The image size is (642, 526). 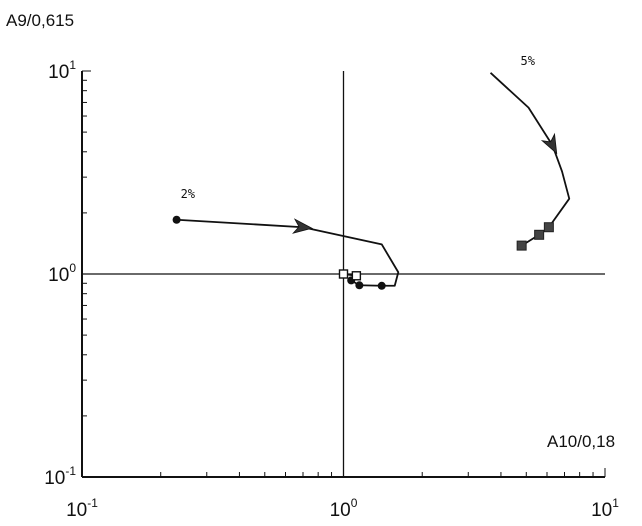 What do you see at coordinates (528, 61) in the screenshot?
I see `series-label: 5%` at bounding box center [528, 61].